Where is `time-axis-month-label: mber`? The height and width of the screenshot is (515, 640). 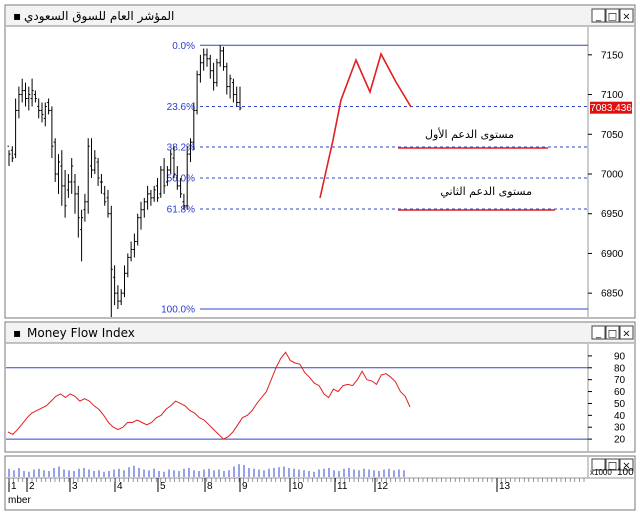 time-axis-month-label: mber is located at coordinates (19, 500).